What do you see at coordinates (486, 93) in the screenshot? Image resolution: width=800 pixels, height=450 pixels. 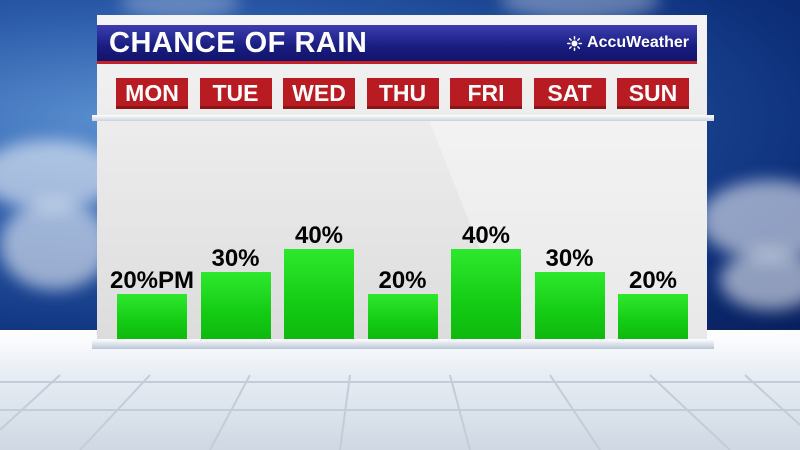 I see `day-label-fri: FRI` at bounding box center [486, 93].